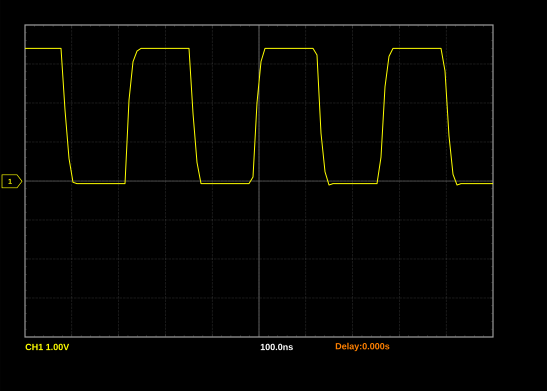  I want to click on text: 100.0ns, so click(276, 347).